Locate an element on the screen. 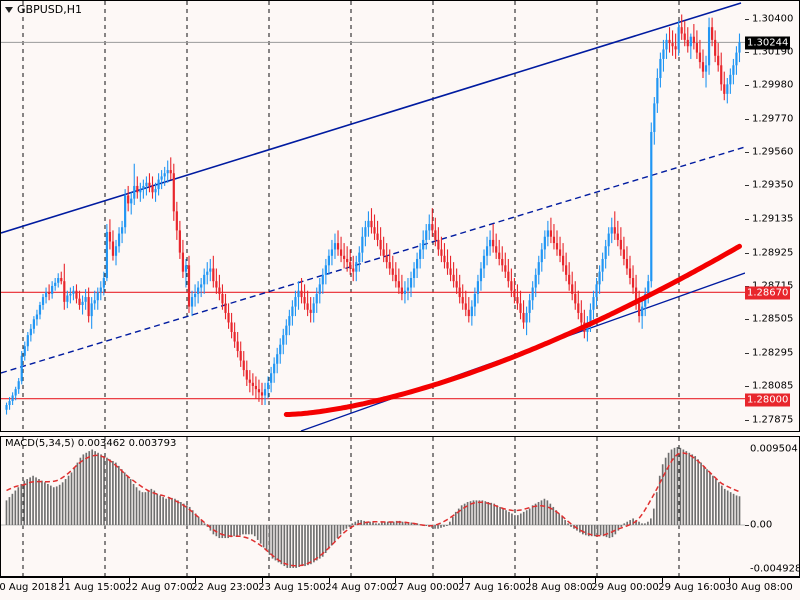  time-tick-label: 21 Aug 15:00 is located at coordinates (92, 587).